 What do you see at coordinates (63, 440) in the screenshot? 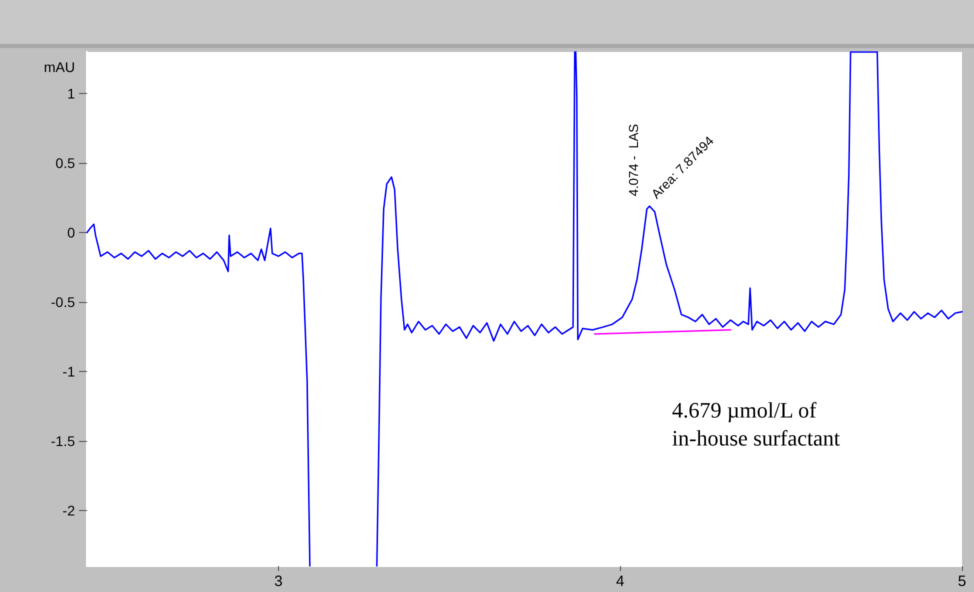
I see `y-tick-label: -1.5` at bounding box center [63, 440].